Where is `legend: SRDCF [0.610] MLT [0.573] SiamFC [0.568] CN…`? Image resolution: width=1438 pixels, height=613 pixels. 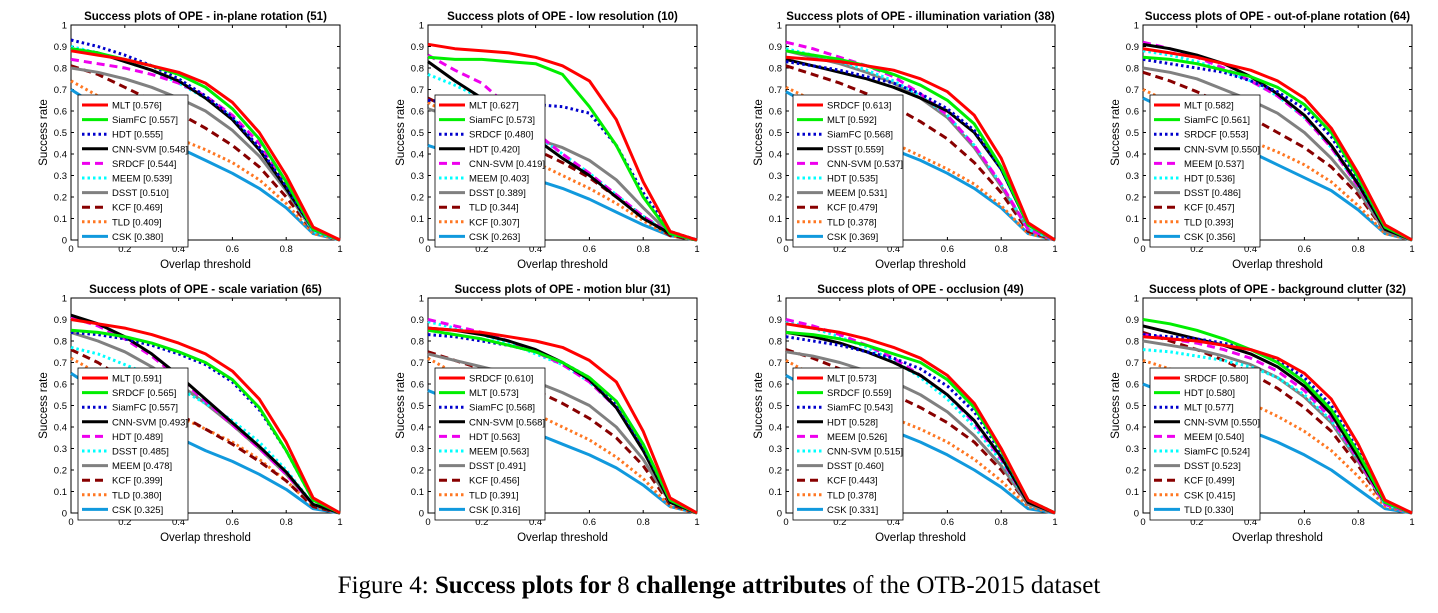
legend: SRDCF [0.610] MLT [0.573] SiamFC [0.568] CN… is located at coordinates (490, 444).